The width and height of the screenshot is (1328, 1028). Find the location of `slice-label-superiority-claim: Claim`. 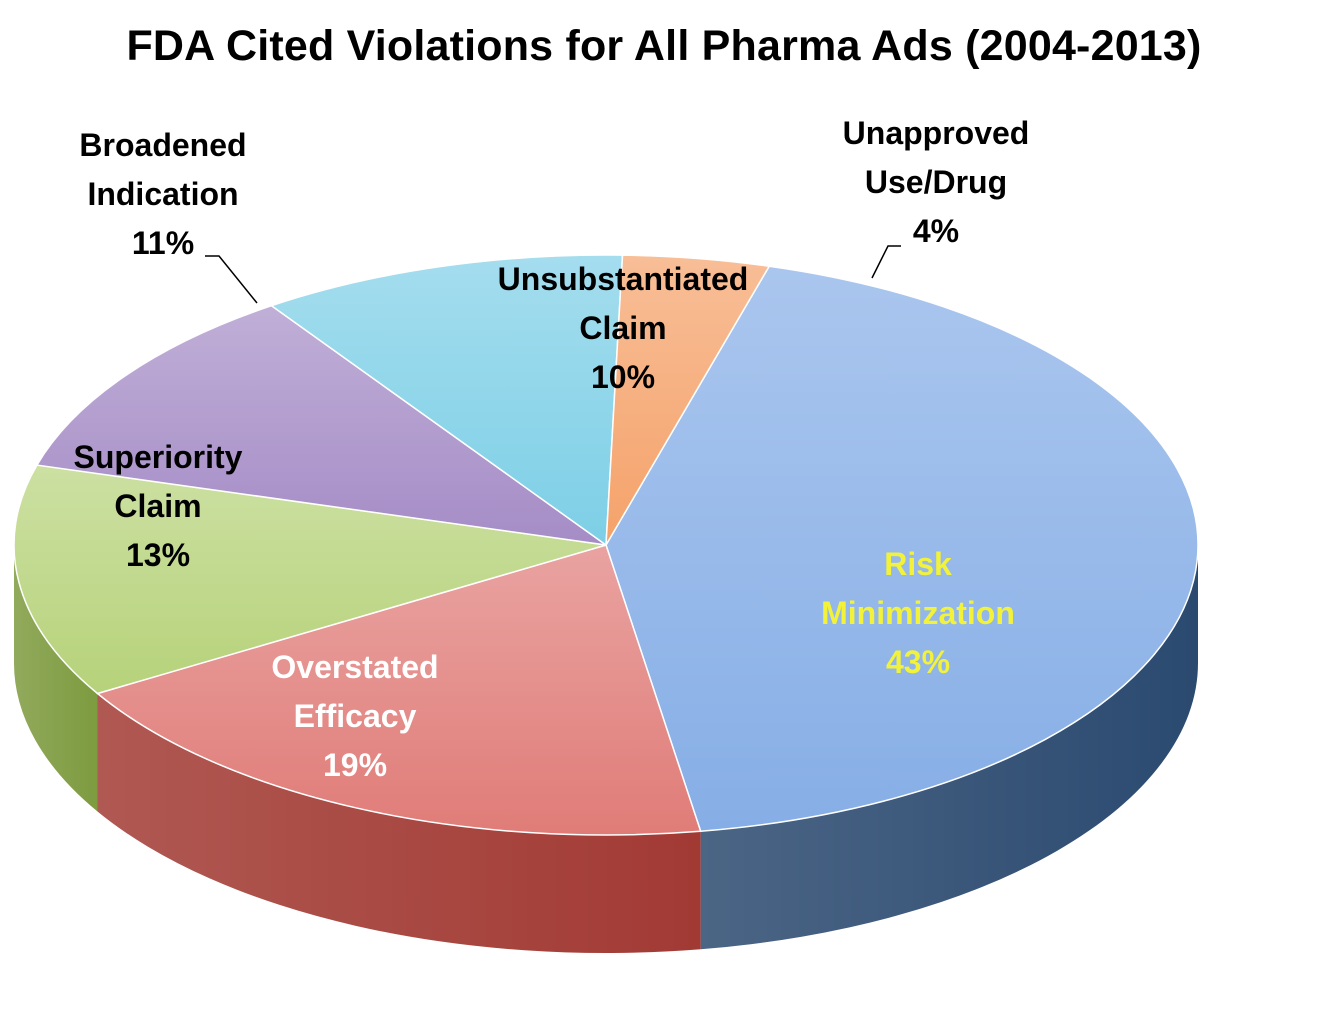

slice-label-superiority-claim: Claim is located at coordinates (157, 506).